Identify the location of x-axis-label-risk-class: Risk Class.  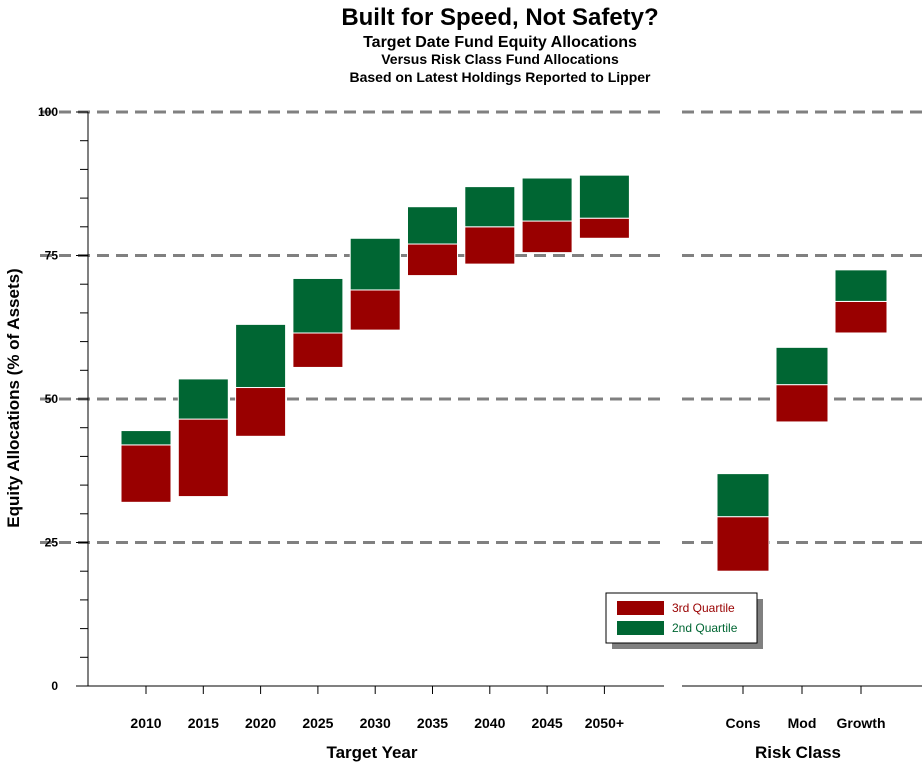
(798, 752).